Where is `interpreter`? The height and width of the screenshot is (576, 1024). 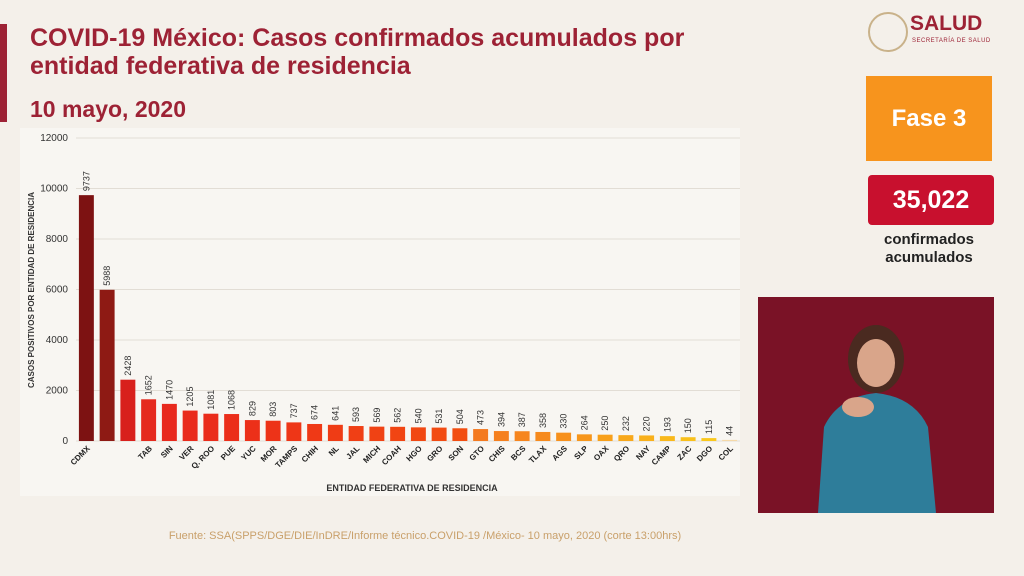
interpreter is located at coordinates (877, 419).